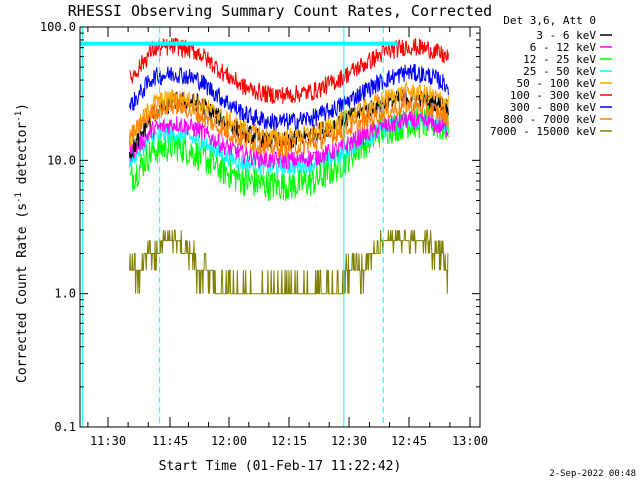  Describe the element at coordinates (557, 83) in the screenshot. I see `legend-label: 50 - 100 keV` at that location.